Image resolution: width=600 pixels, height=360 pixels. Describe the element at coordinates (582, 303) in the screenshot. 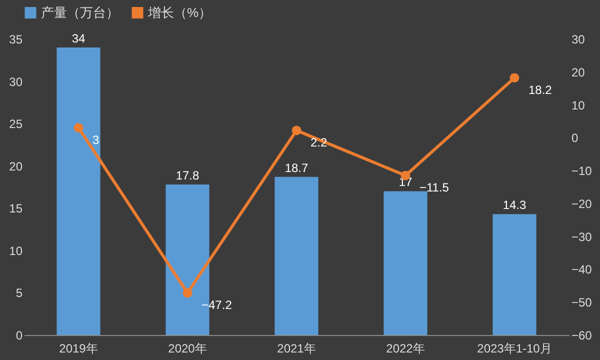

I see `y2-tick-label: −50` at that location.